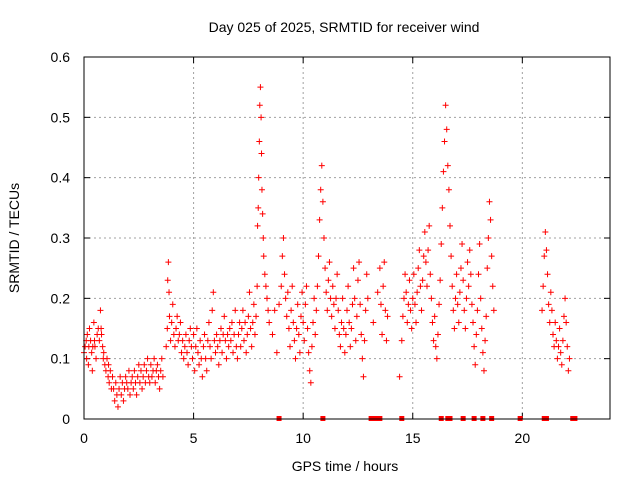  I want to click on x-axis-label: GPS time / hours, so click(345, 466).